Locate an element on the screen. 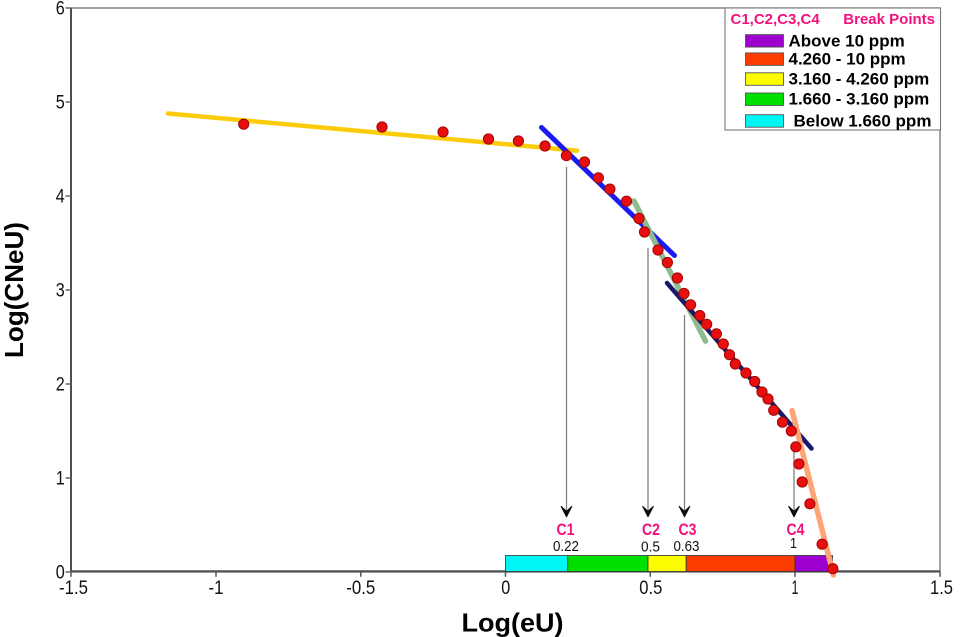 The height and width of the screenshot is (637, 962). svg-text: C2 is located at coordinates (651, 529).